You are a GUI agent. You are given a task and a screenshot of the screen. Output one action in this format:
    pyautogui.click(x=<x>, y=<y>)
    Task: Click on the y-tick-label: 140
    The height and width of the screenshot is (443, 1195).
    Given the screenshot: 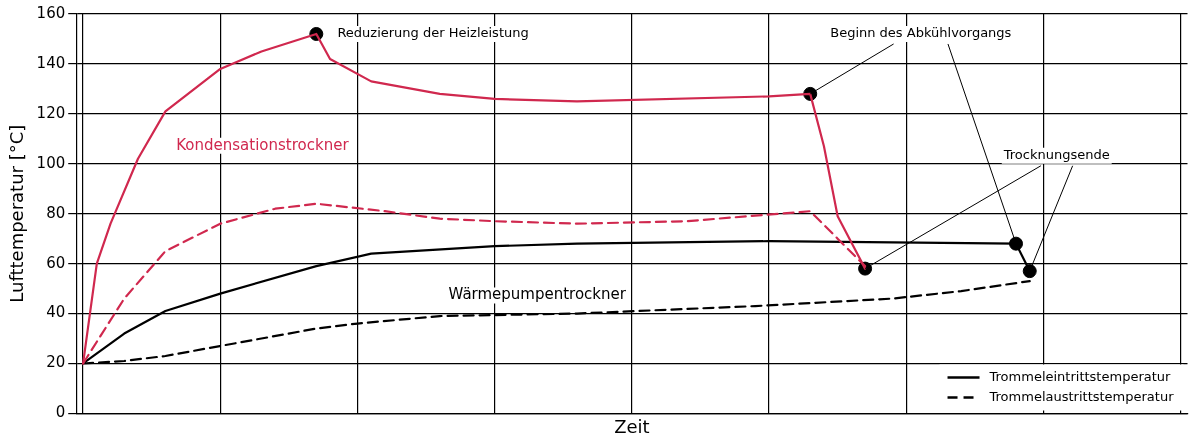 What is the action you would take?
    pyautogui.click(x=51, y=62)
    